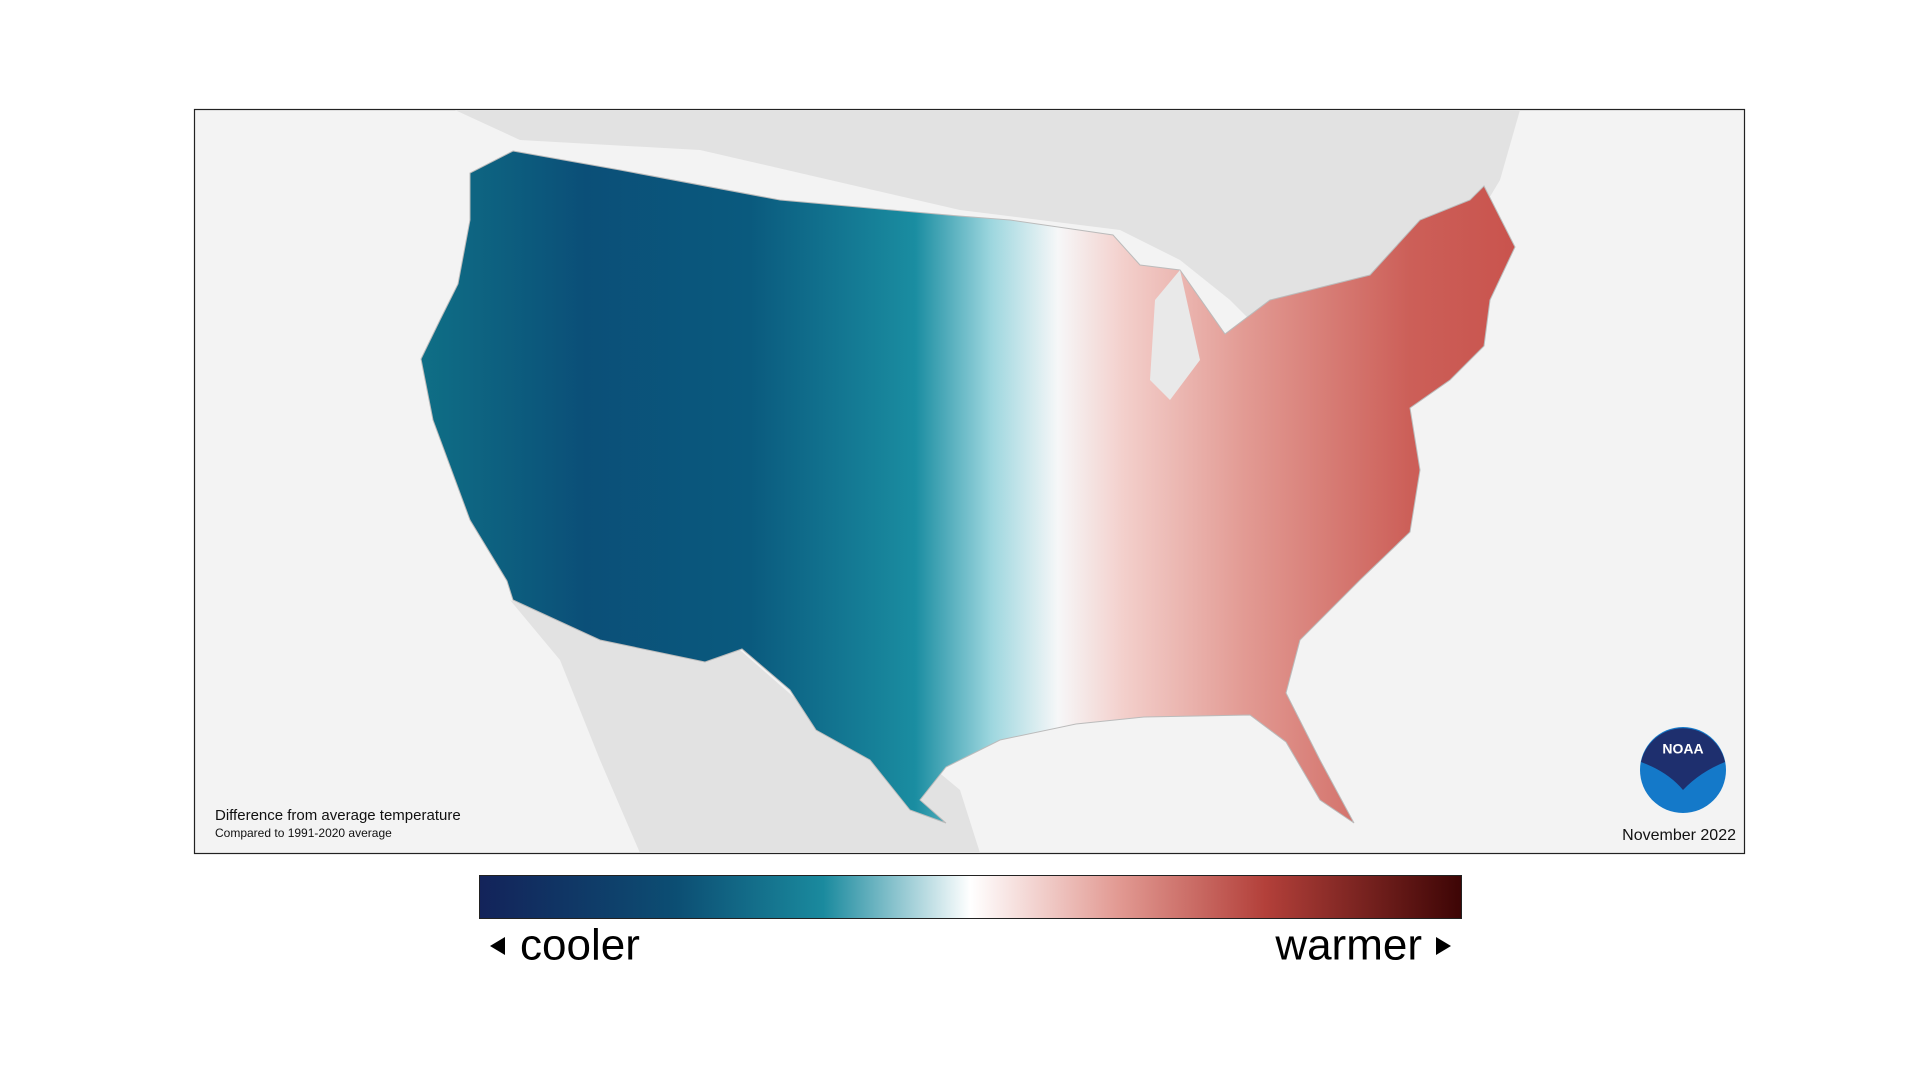 This screenshot has height=1080, width=1920. I want to click on cooler-arrow, so click(497, 946).